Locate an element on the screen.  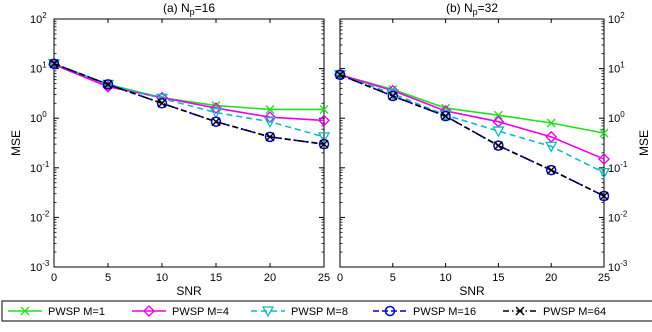
legend-item: PWSP M=1 is located at coordinates (56, 312).